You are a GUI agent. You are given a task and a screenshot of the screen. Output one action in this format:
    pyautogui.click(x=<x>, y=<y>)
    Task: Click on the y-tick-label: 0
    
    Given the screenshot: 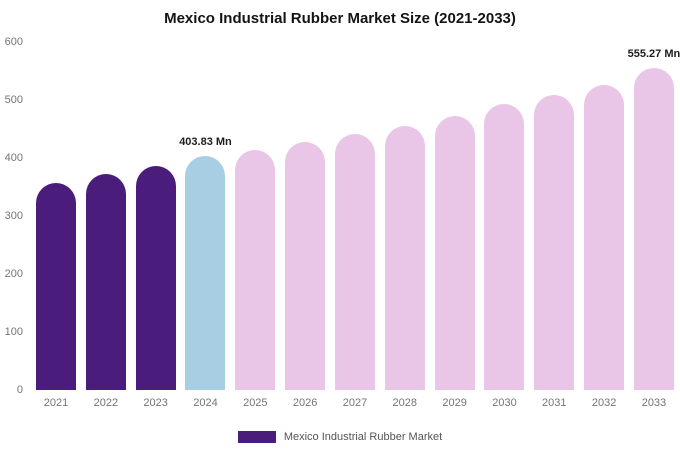 What is the action you would take?
    pyautogui.click(x=19, y=390)
    